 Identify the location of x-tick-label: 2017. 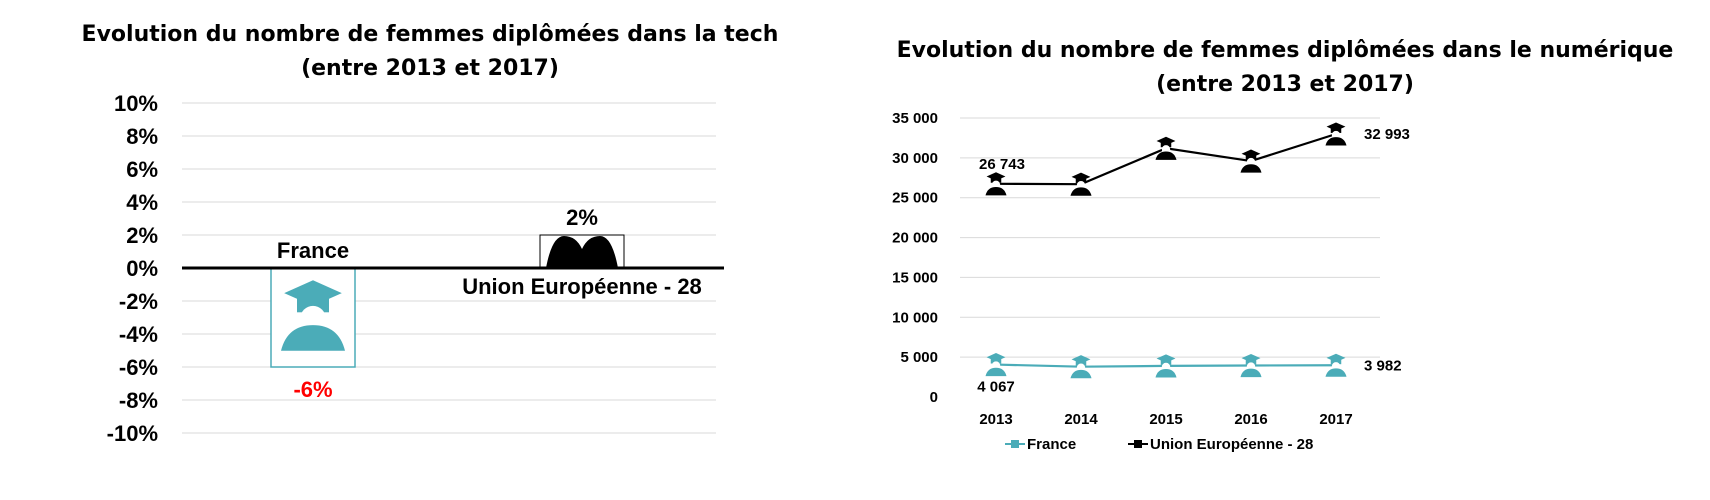
(1335, 419).